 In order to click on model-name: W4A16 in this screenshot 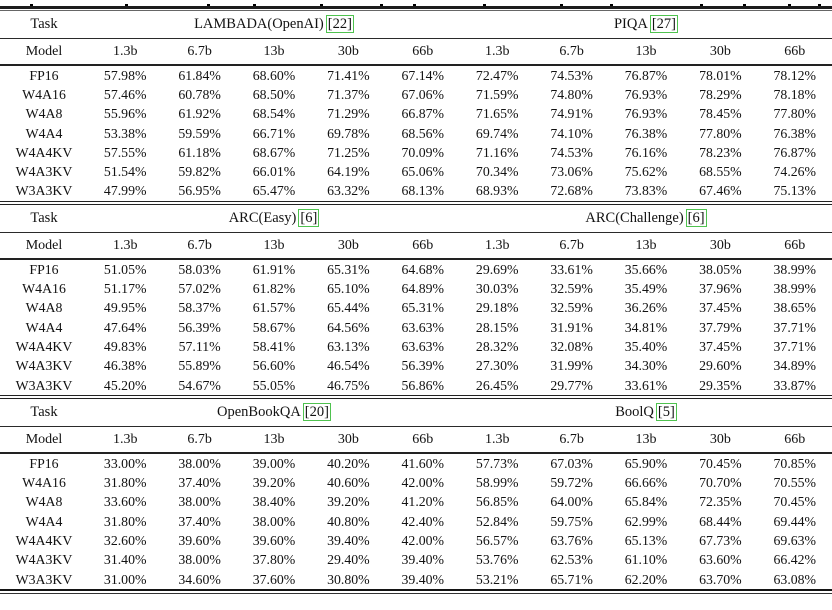, I will do `click(44, 289)`.